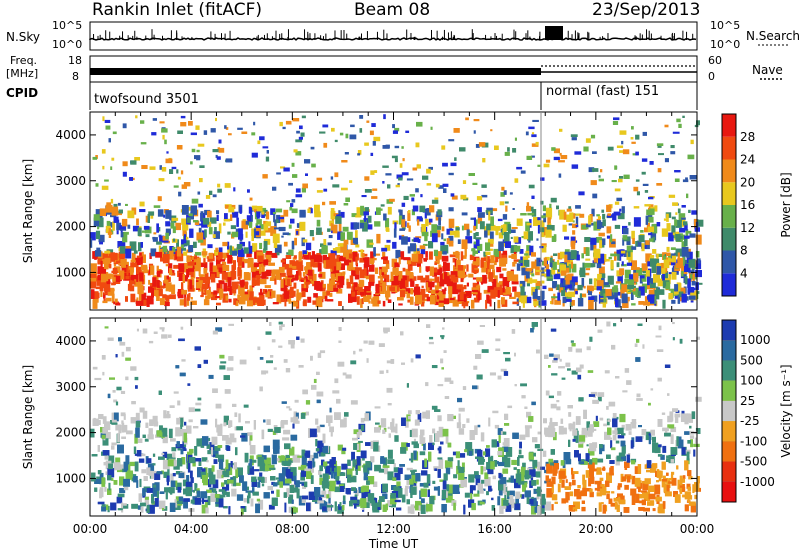  What do you see at coordinates (767, 70) in the screenshot?
I see `nave-label: Nave` at bounding box center [767, 70].